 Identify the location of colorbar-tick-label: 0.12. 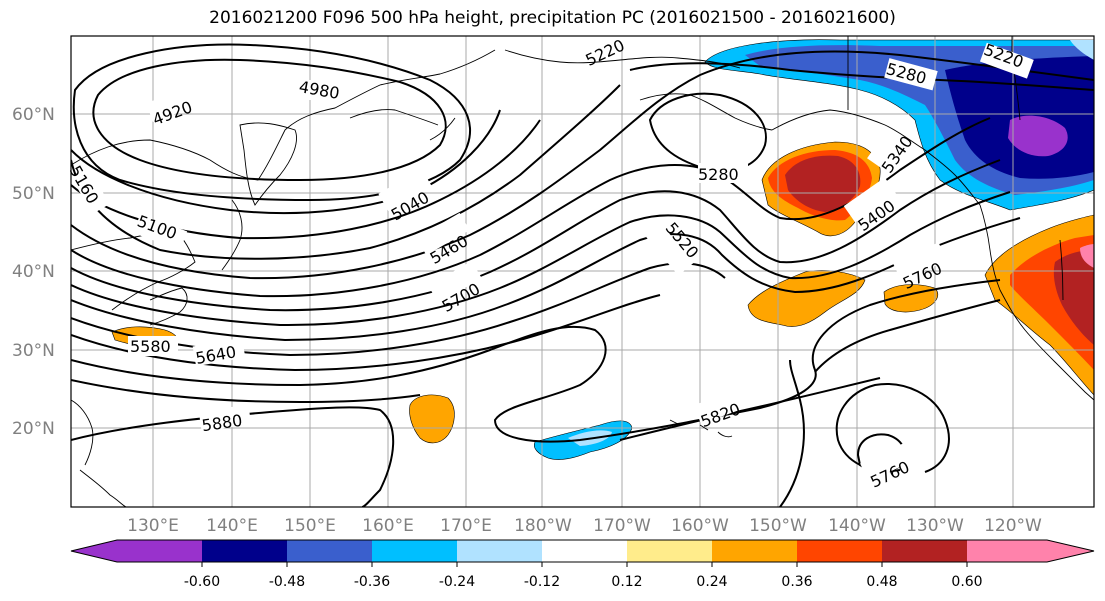
(626, 582).